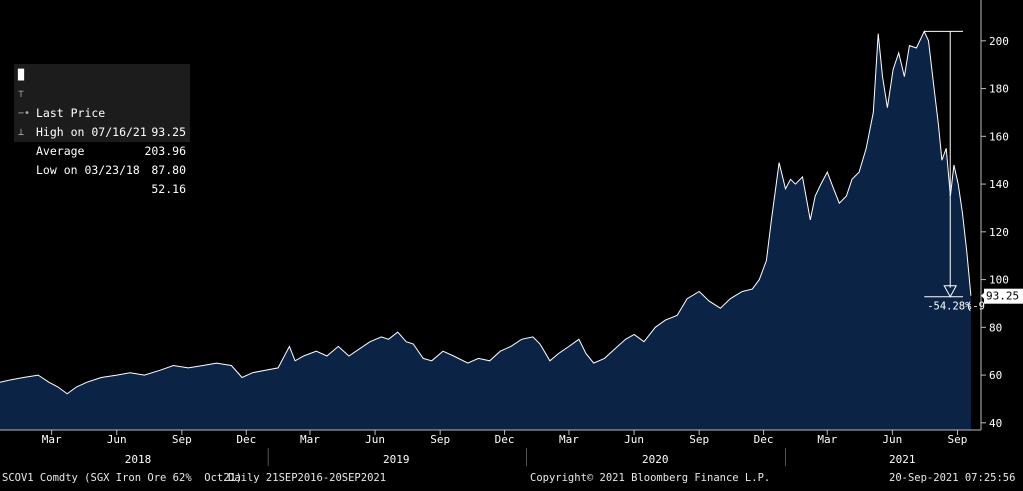 The height and width of the screenshot is (491, 1023). I want to click on drawdown-extra-label: (-9, so click(975, 307).